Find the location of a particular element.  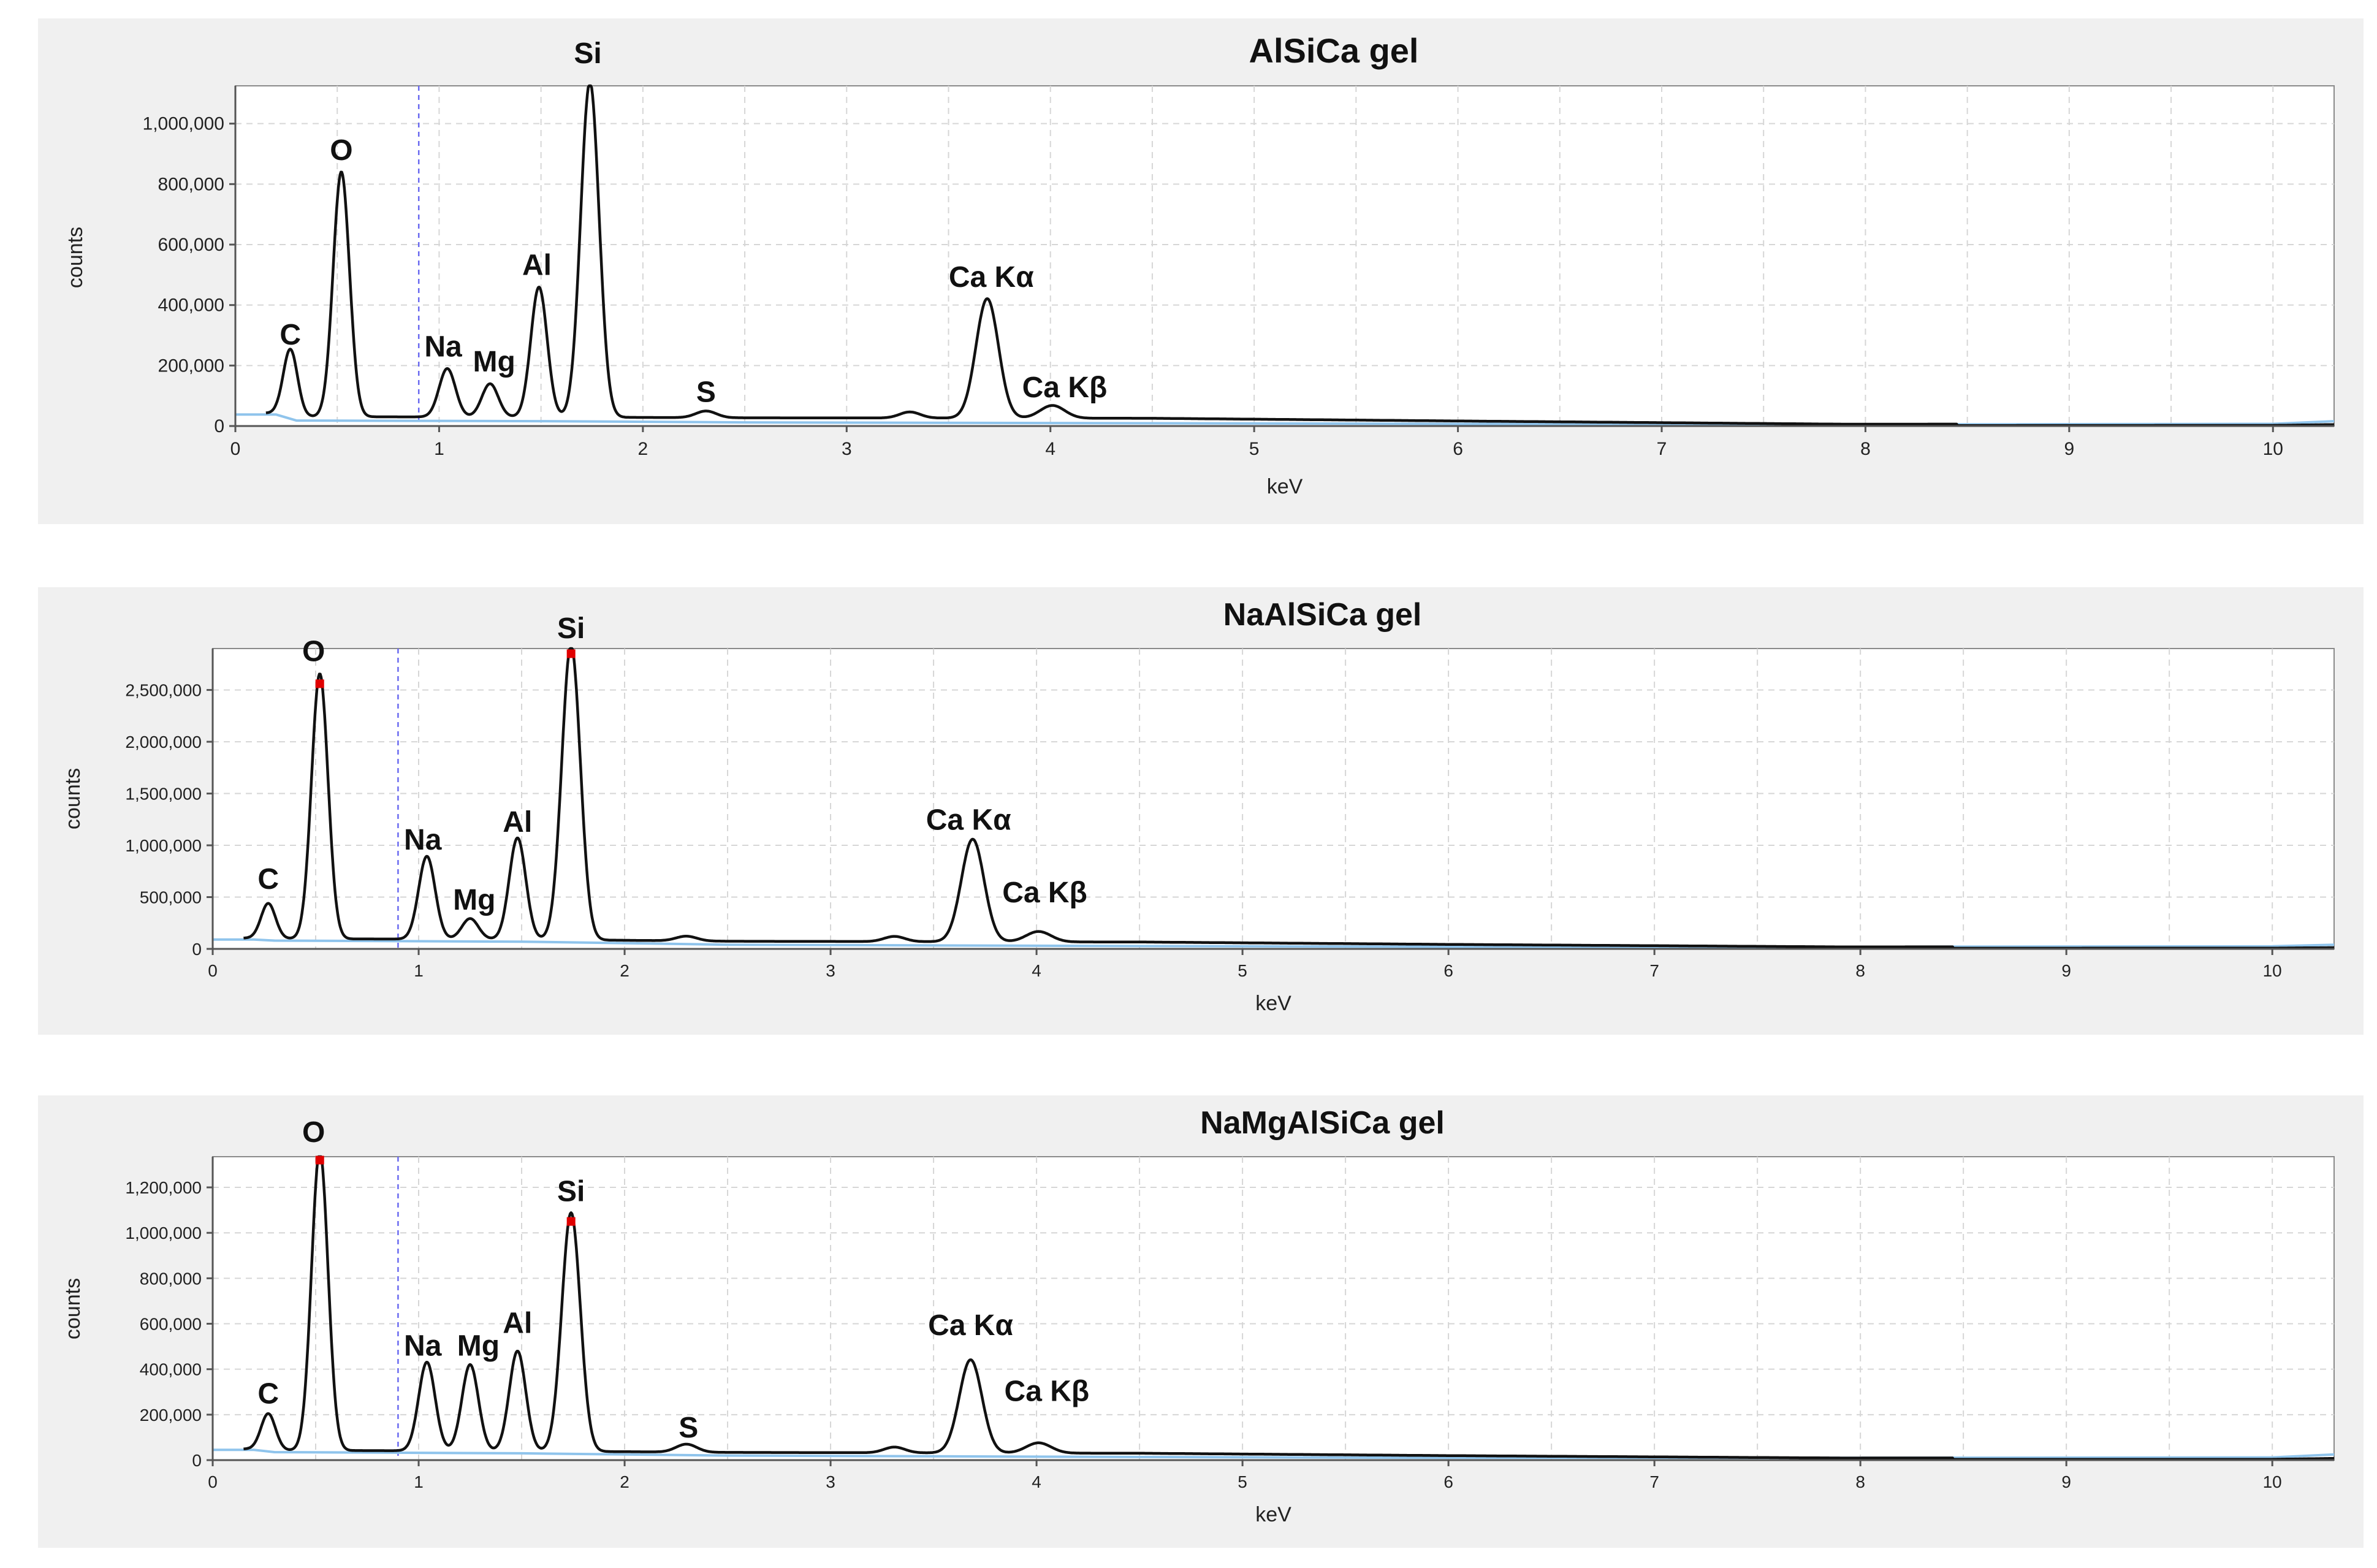

y-tick-label: 1,500,000 is located at coordinates (164, 795).